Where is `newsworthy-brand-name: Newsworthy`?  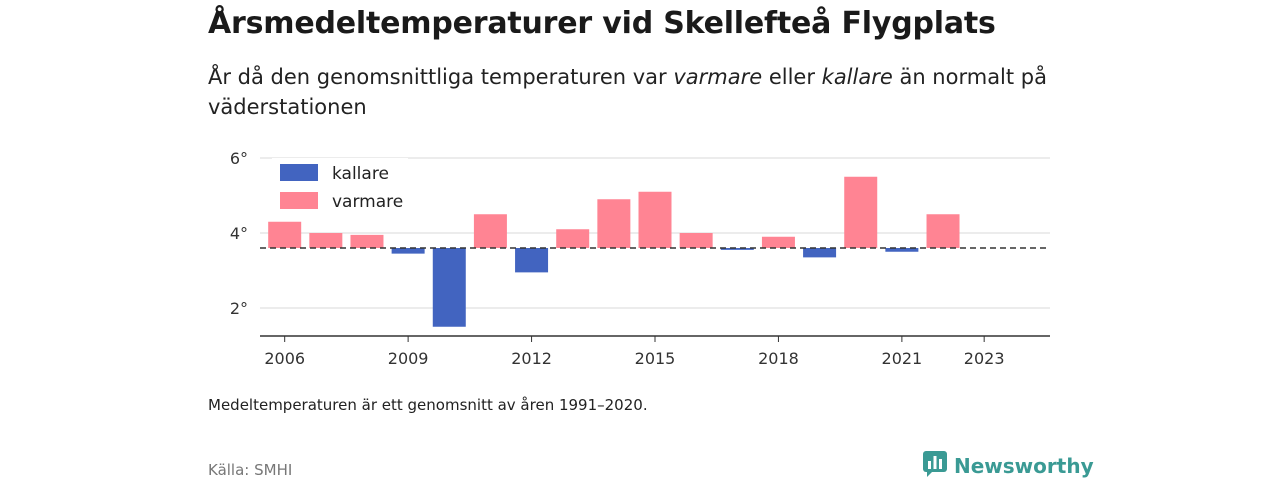
newsworthy-brand-name: Newsworthy is located at coordinates (1024, 466).